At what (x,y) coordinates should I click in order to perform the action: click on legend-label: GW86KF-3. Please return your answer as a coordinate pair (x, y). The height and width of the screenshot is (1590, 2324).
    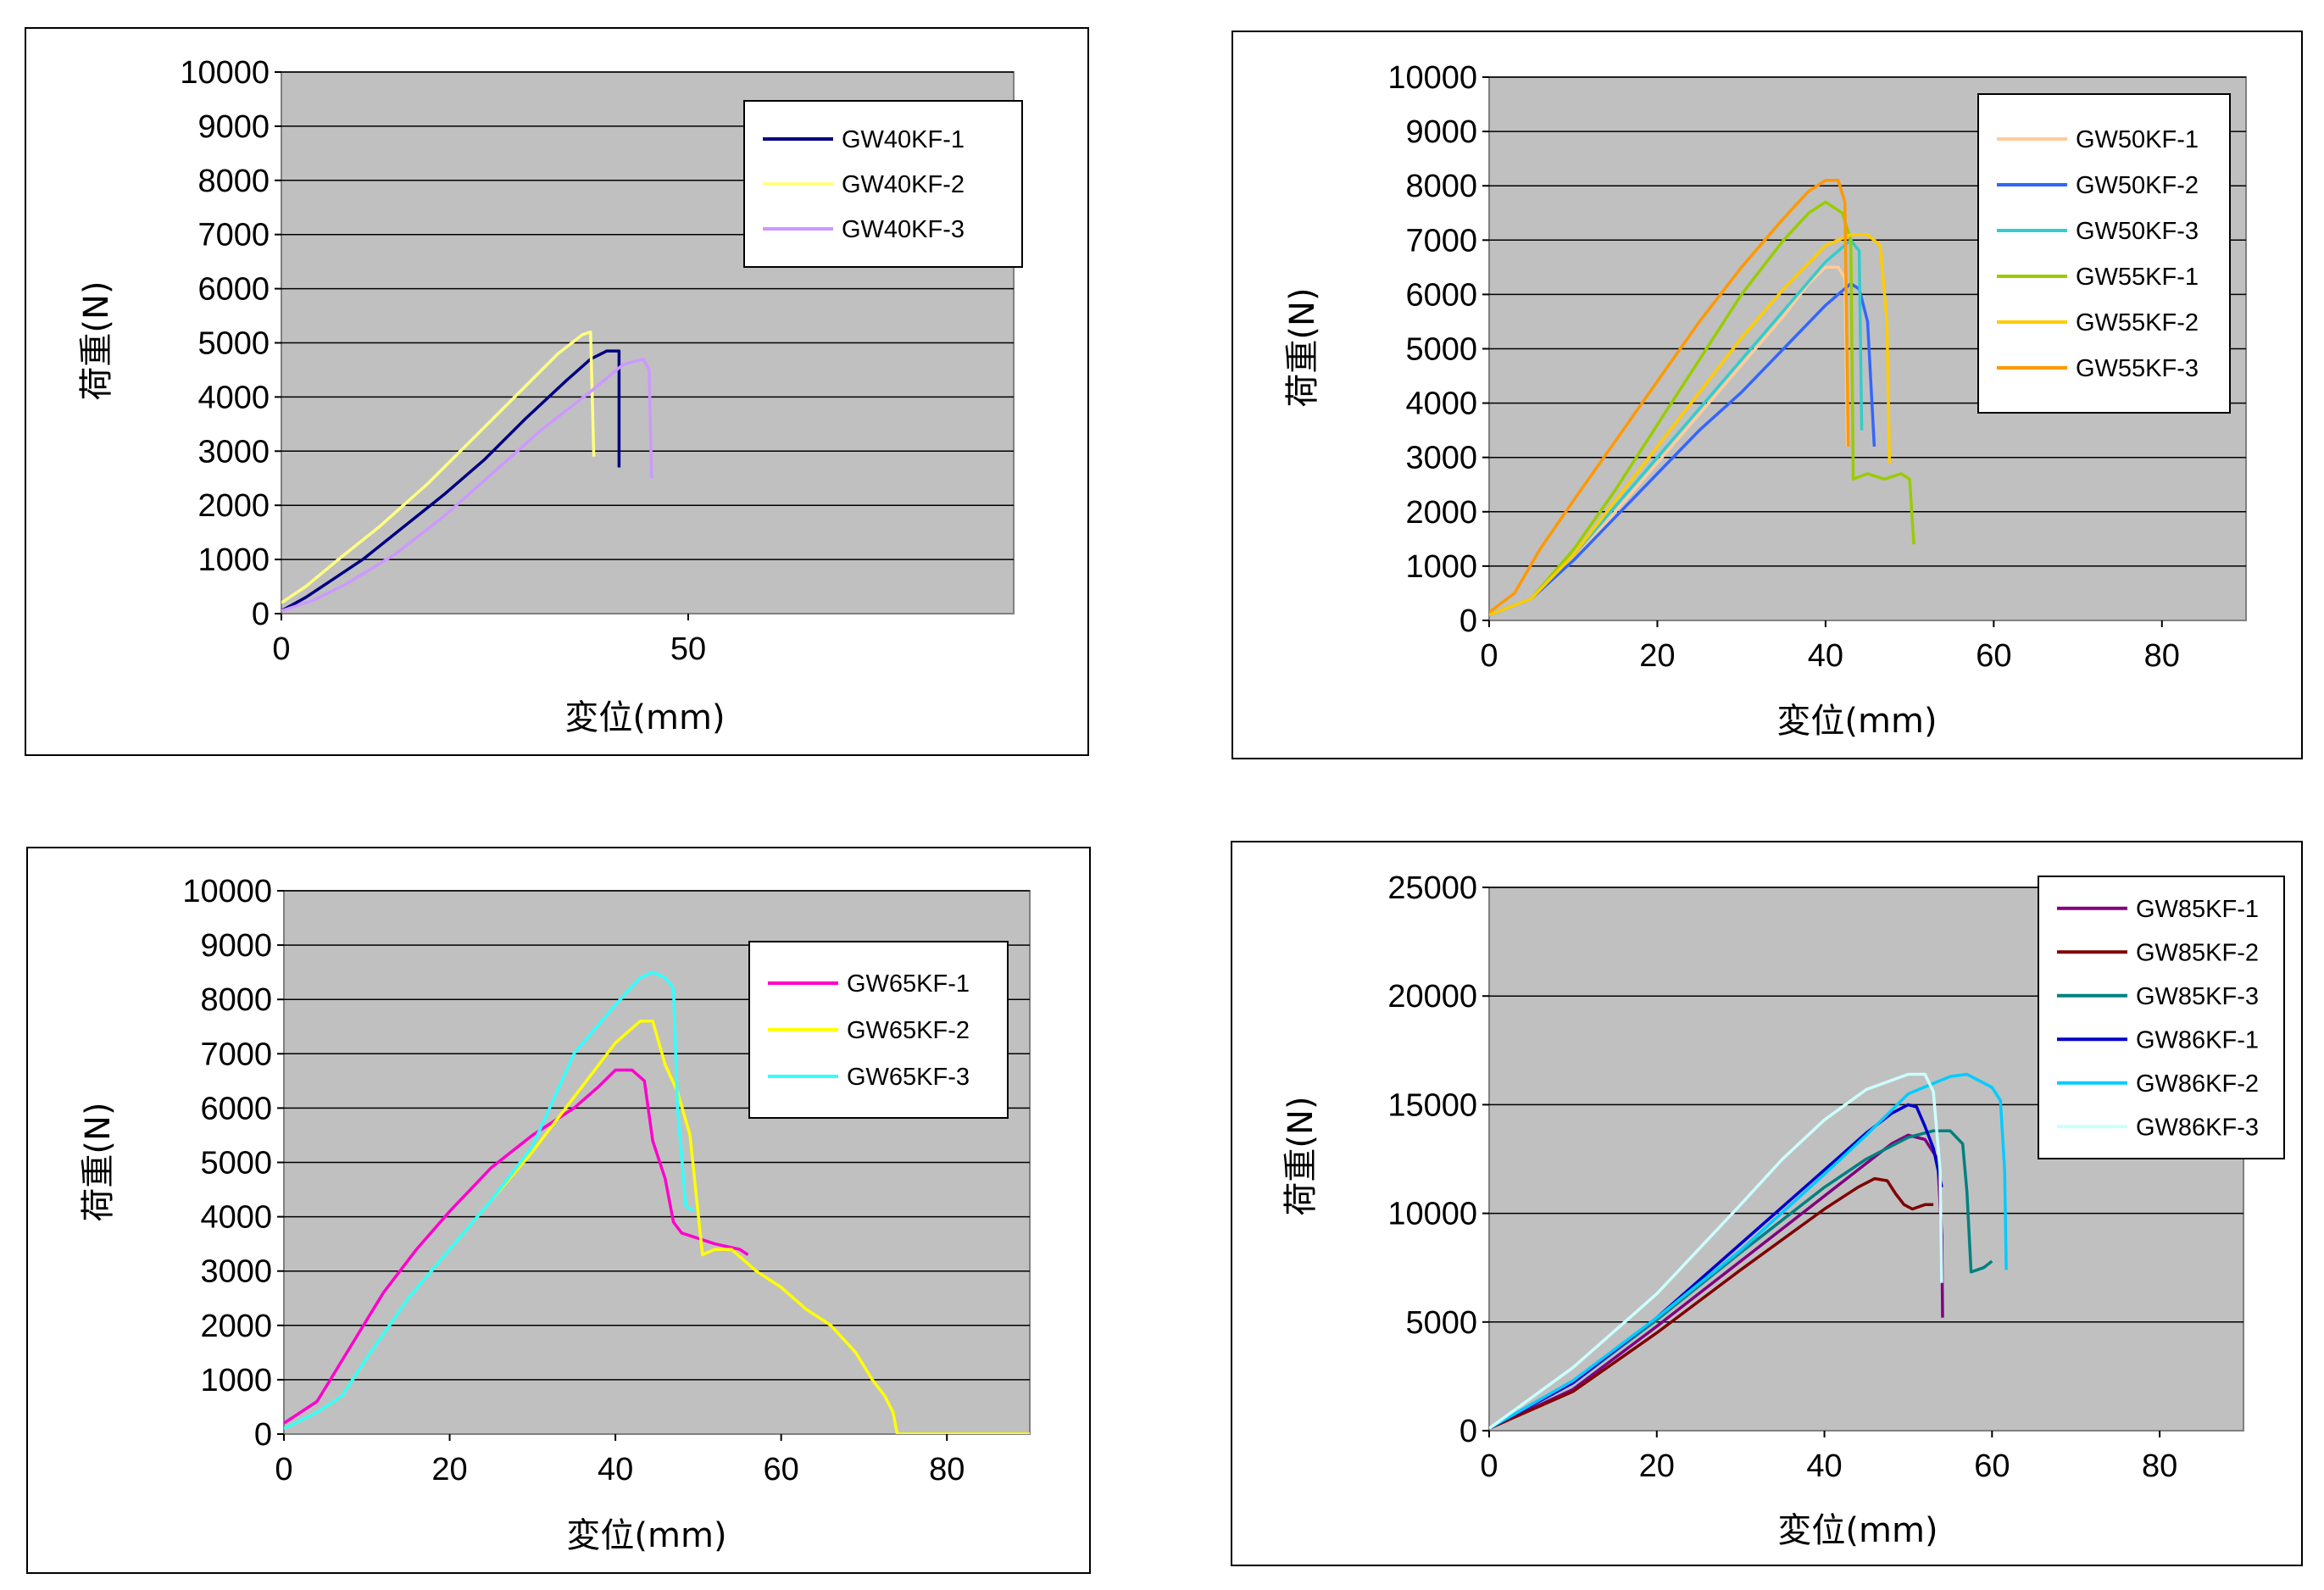
    Looking at the image, I should click on (2197, 1127).